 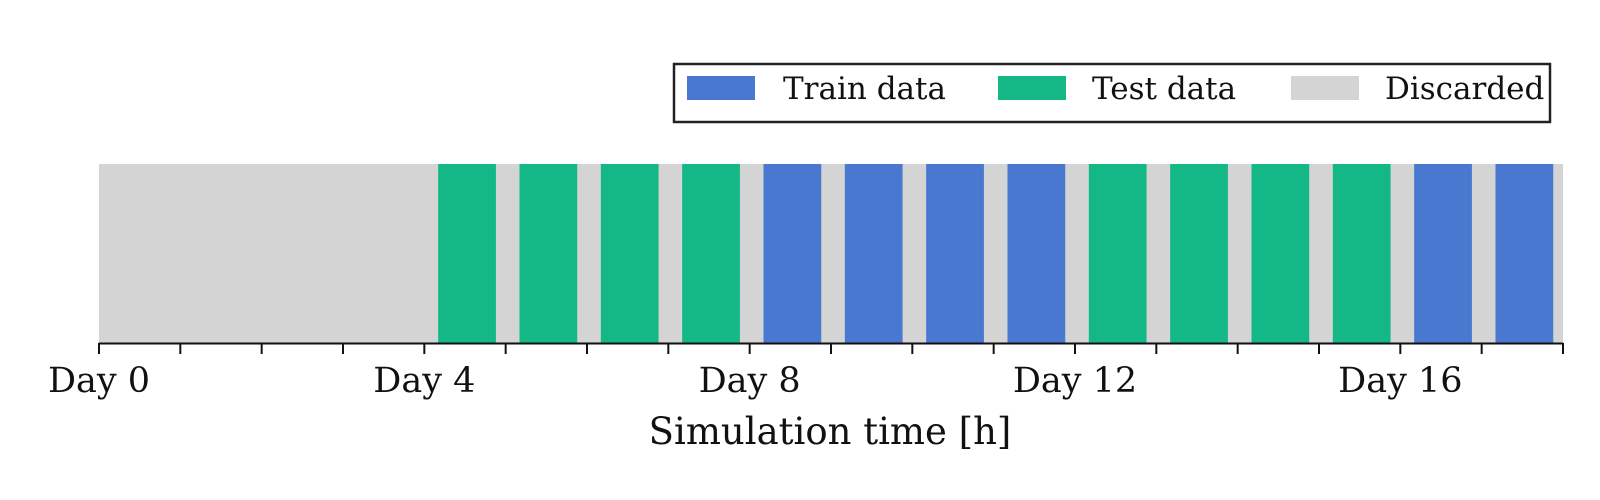 What do you see at coordinates (1164, 89) in the screenshot?
I see `legend-label-test: Test data` at bounding box center [1164, 89].